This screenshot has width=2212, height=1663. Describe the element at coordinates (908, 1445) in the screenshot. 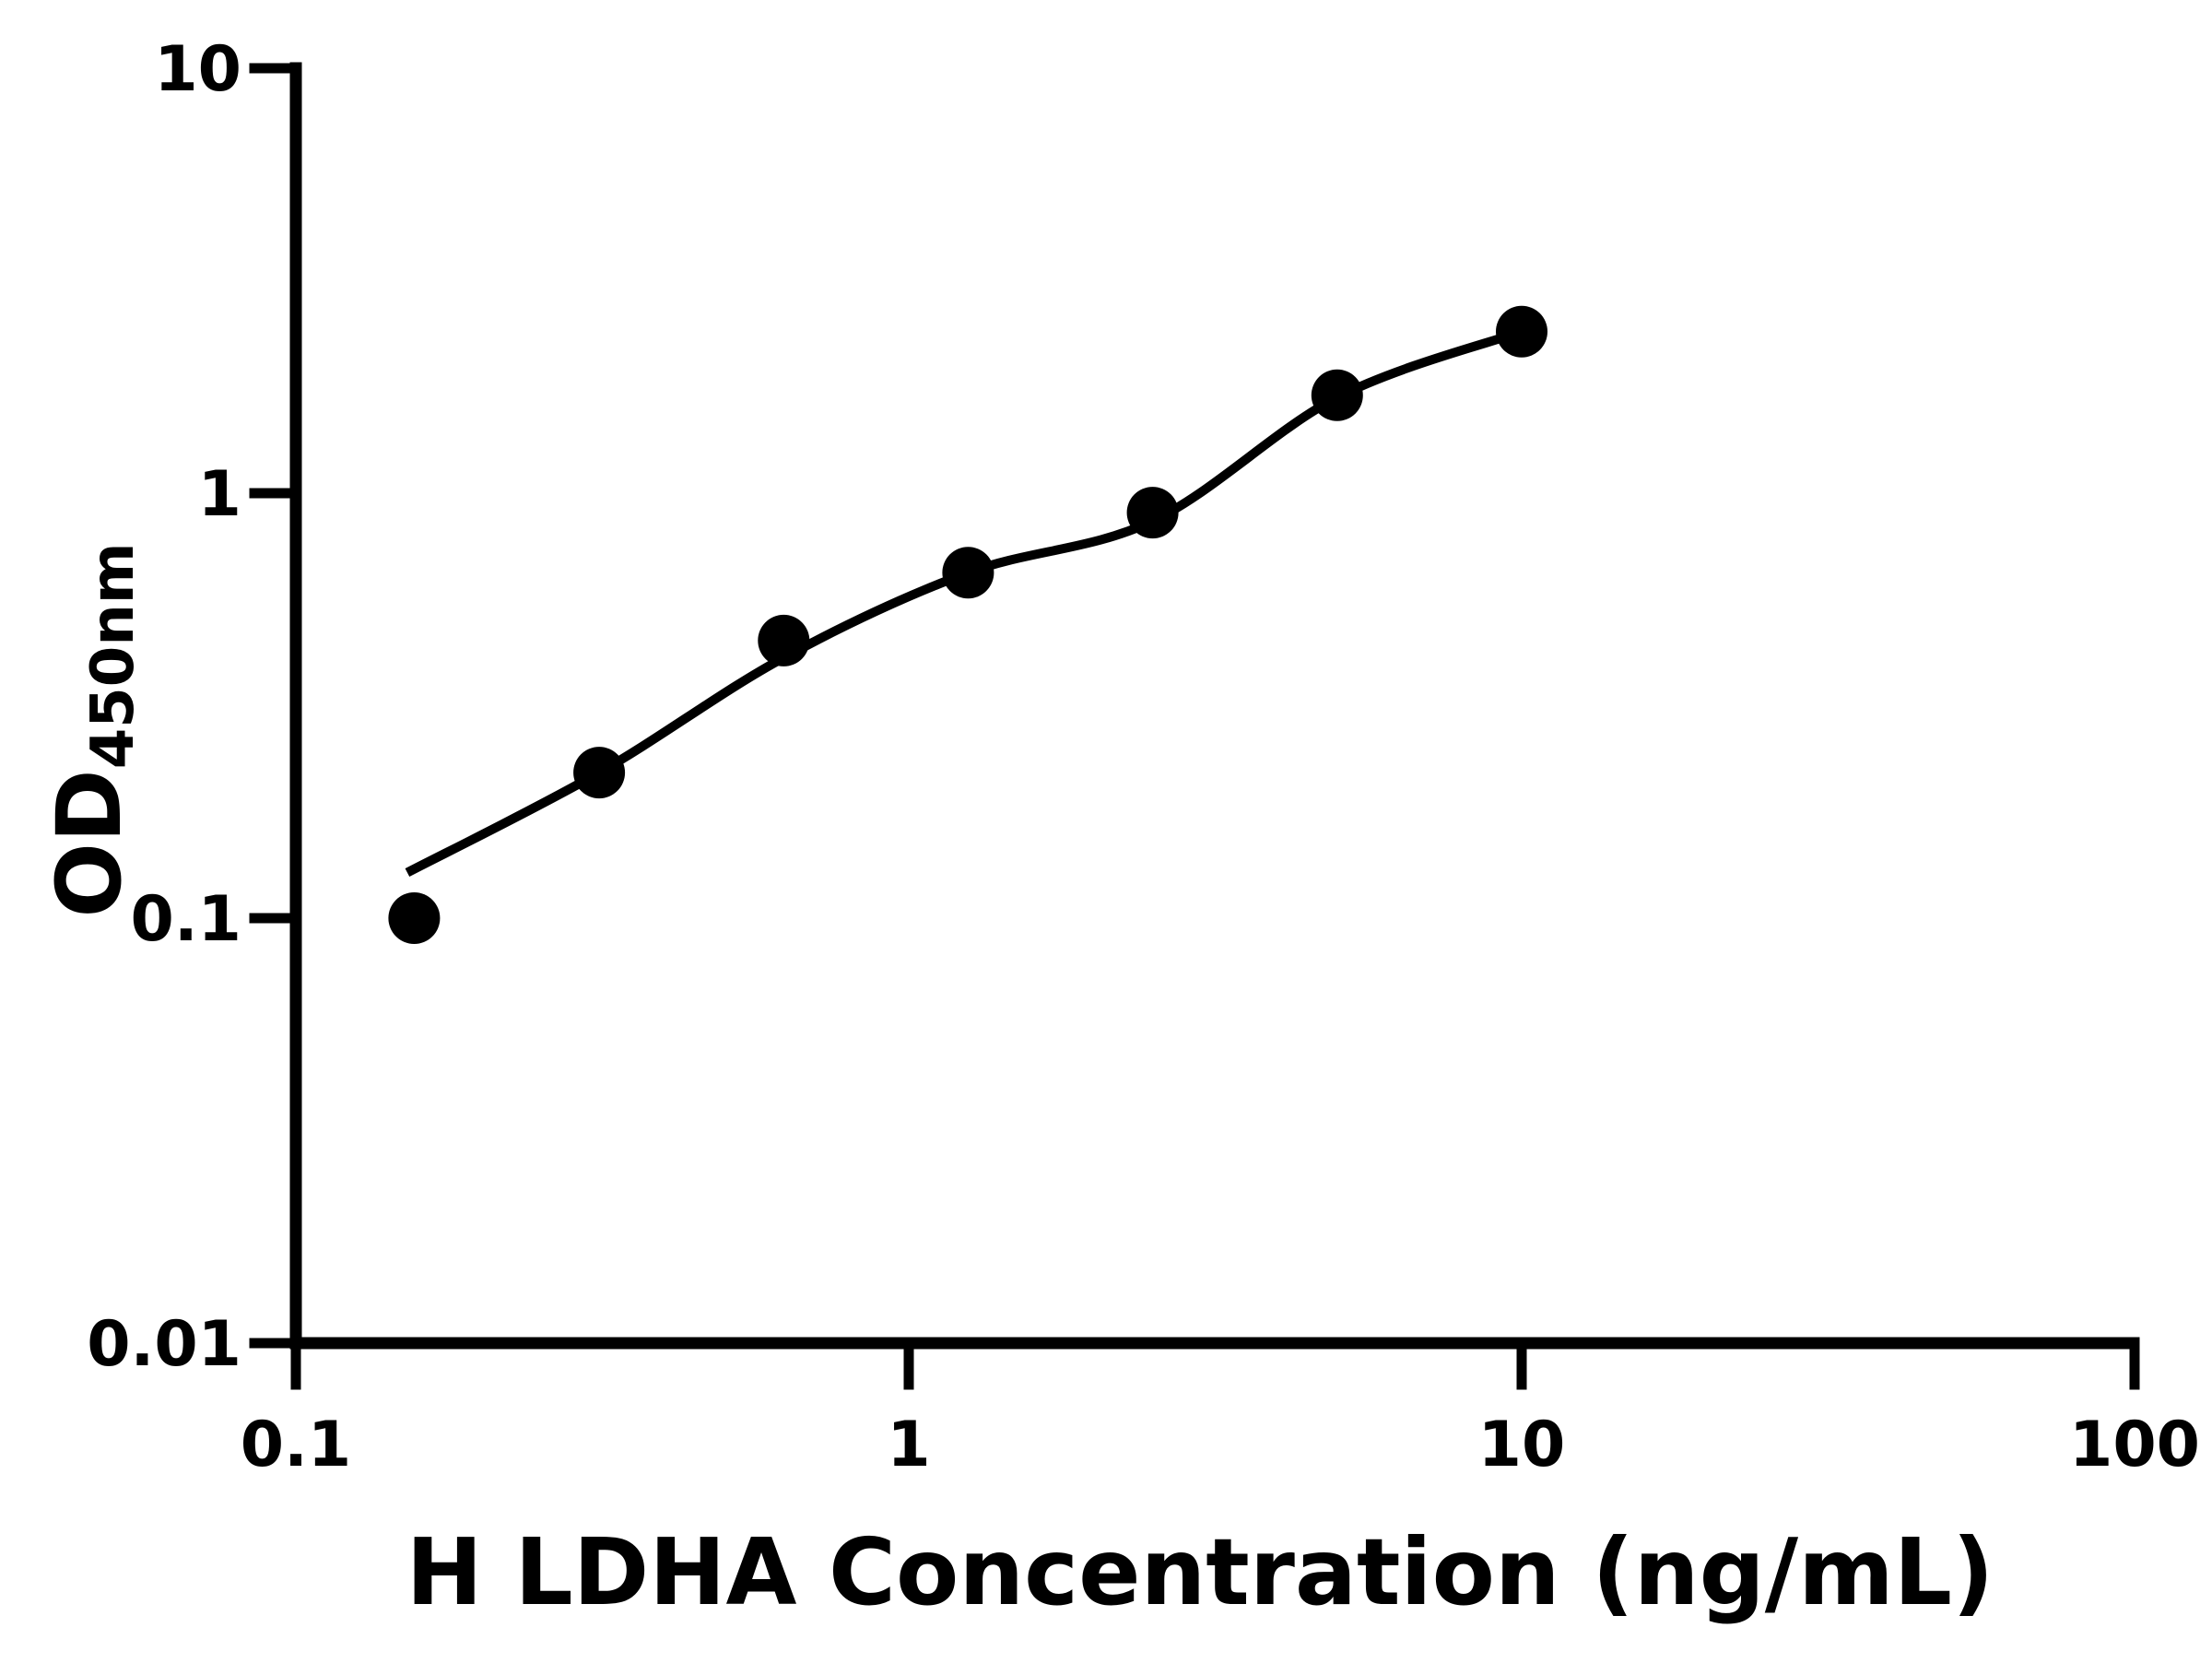

I see `x-tick-label: 1` at that location.